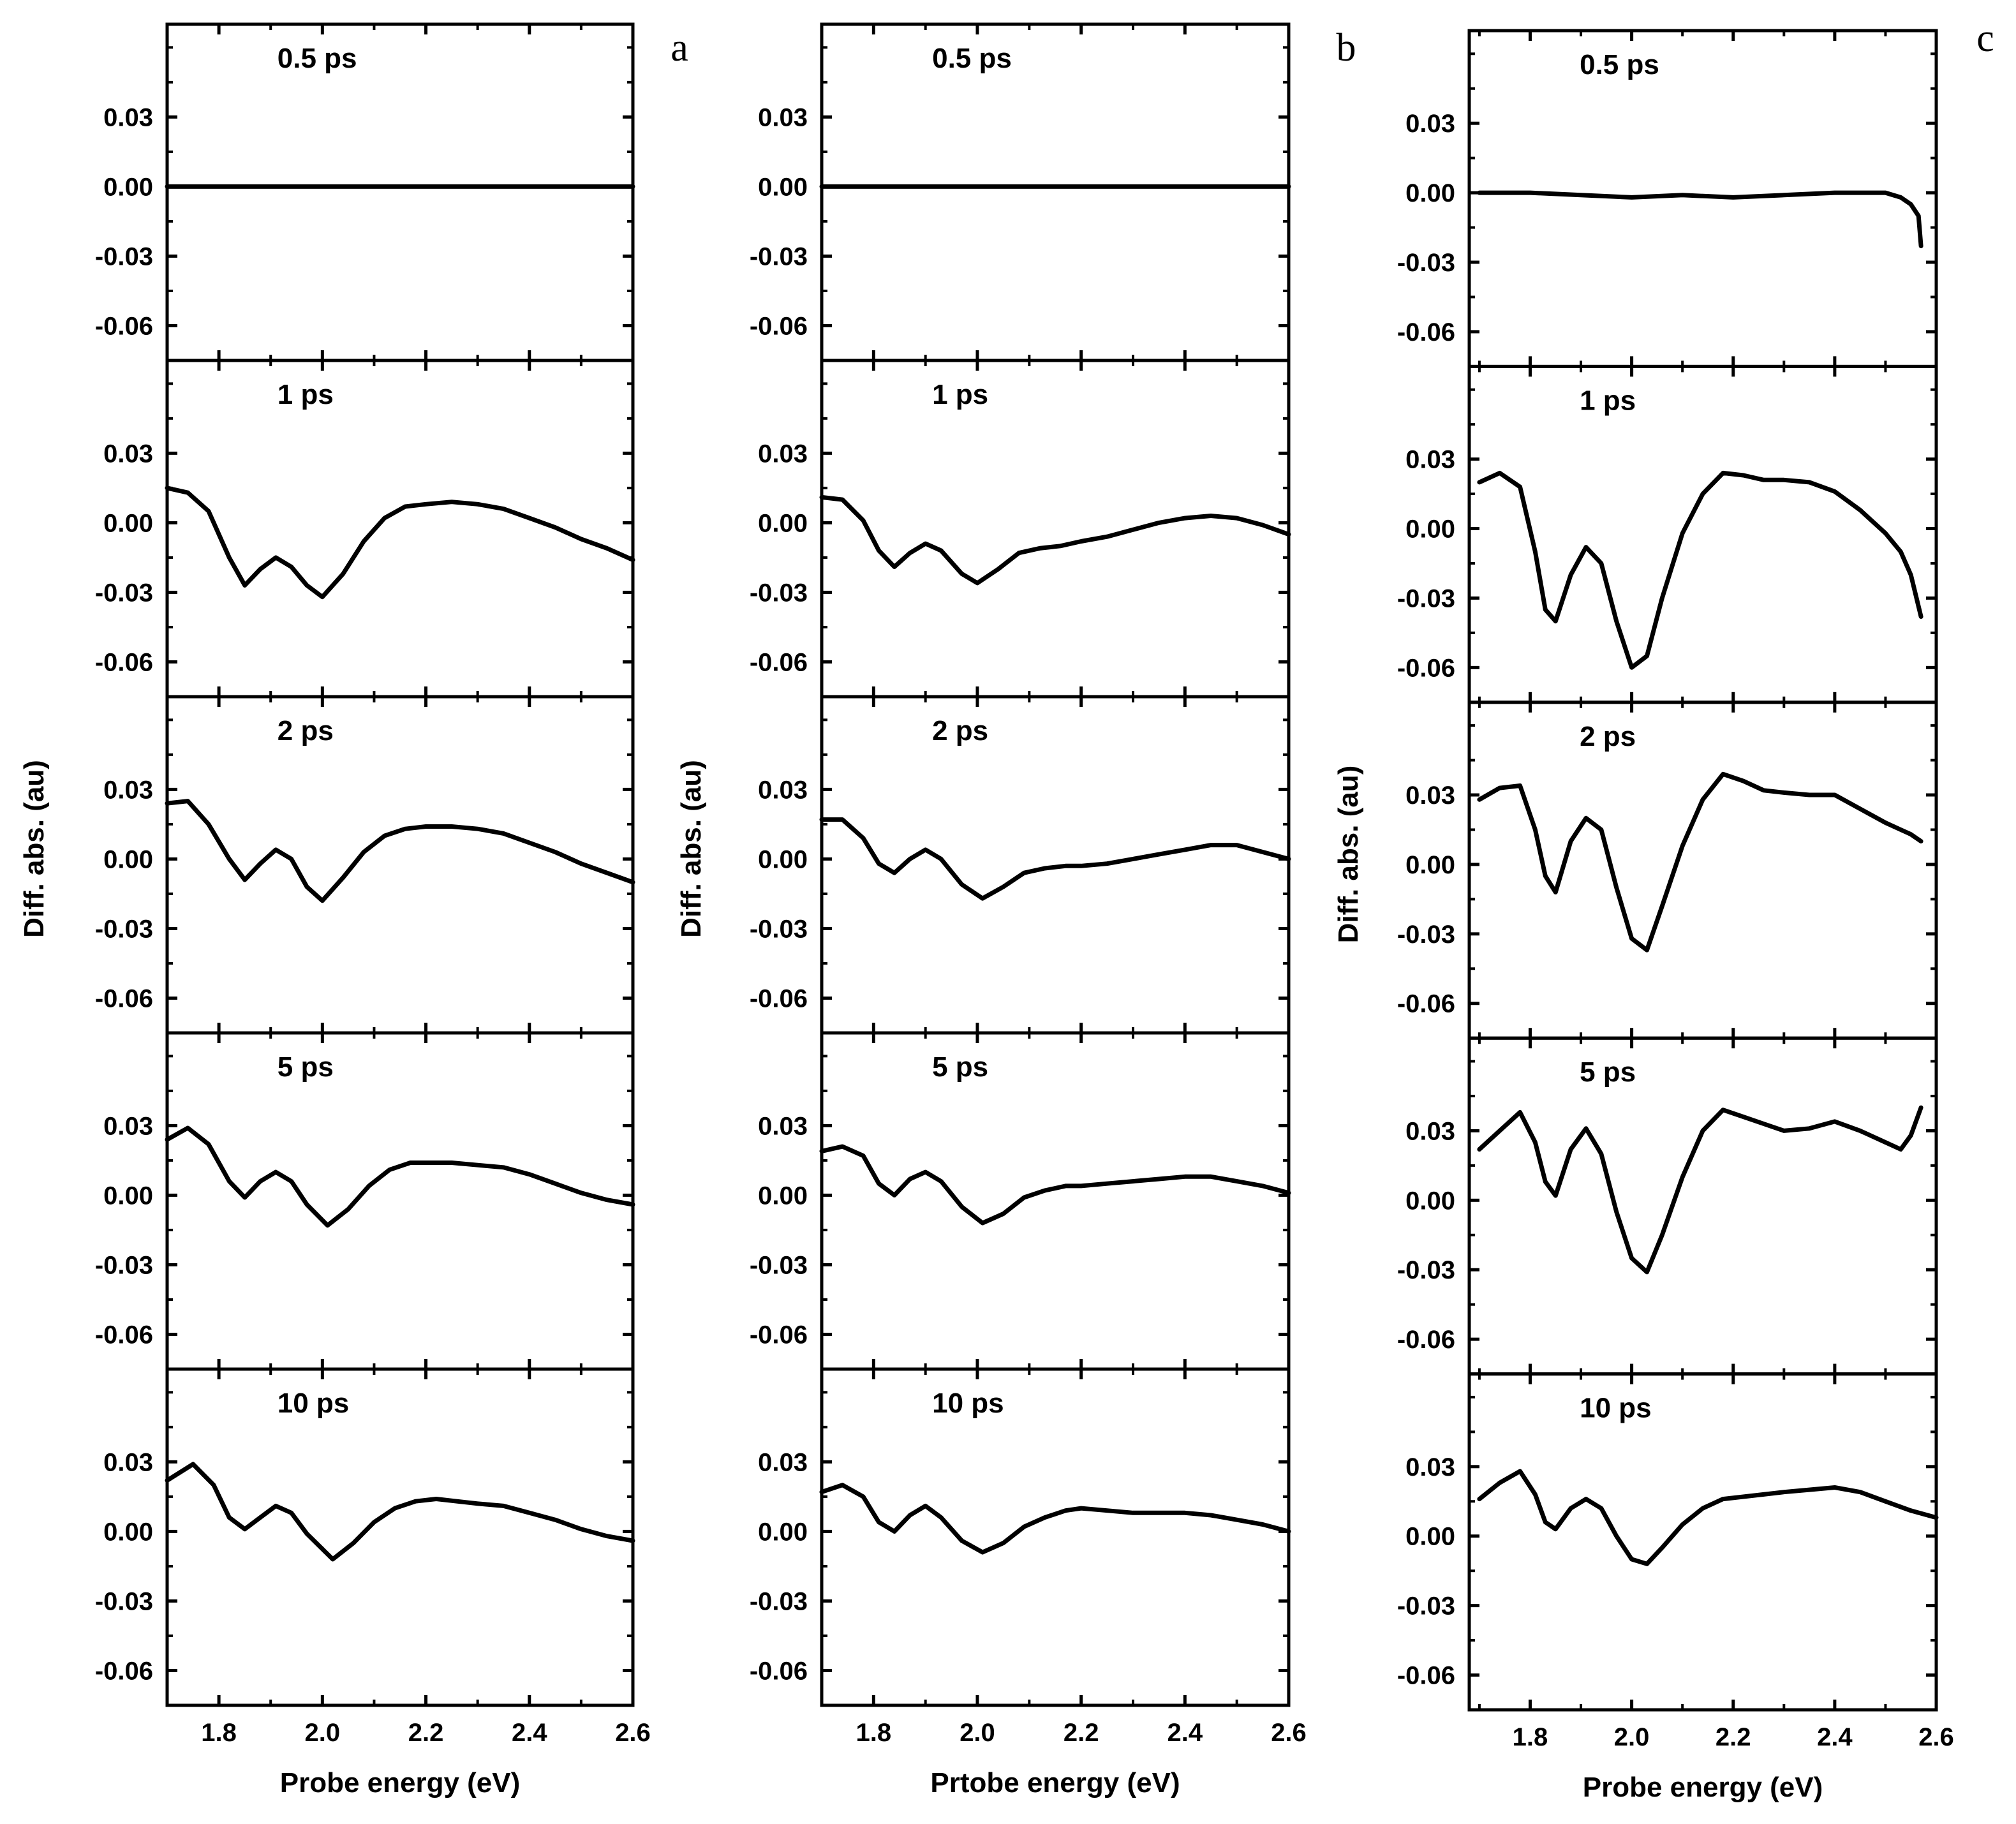  What do you see at coordinates (1619, 64) in the screenshot?
I see `series-label: 0.5 ps` at bounding box center [1619, 64].